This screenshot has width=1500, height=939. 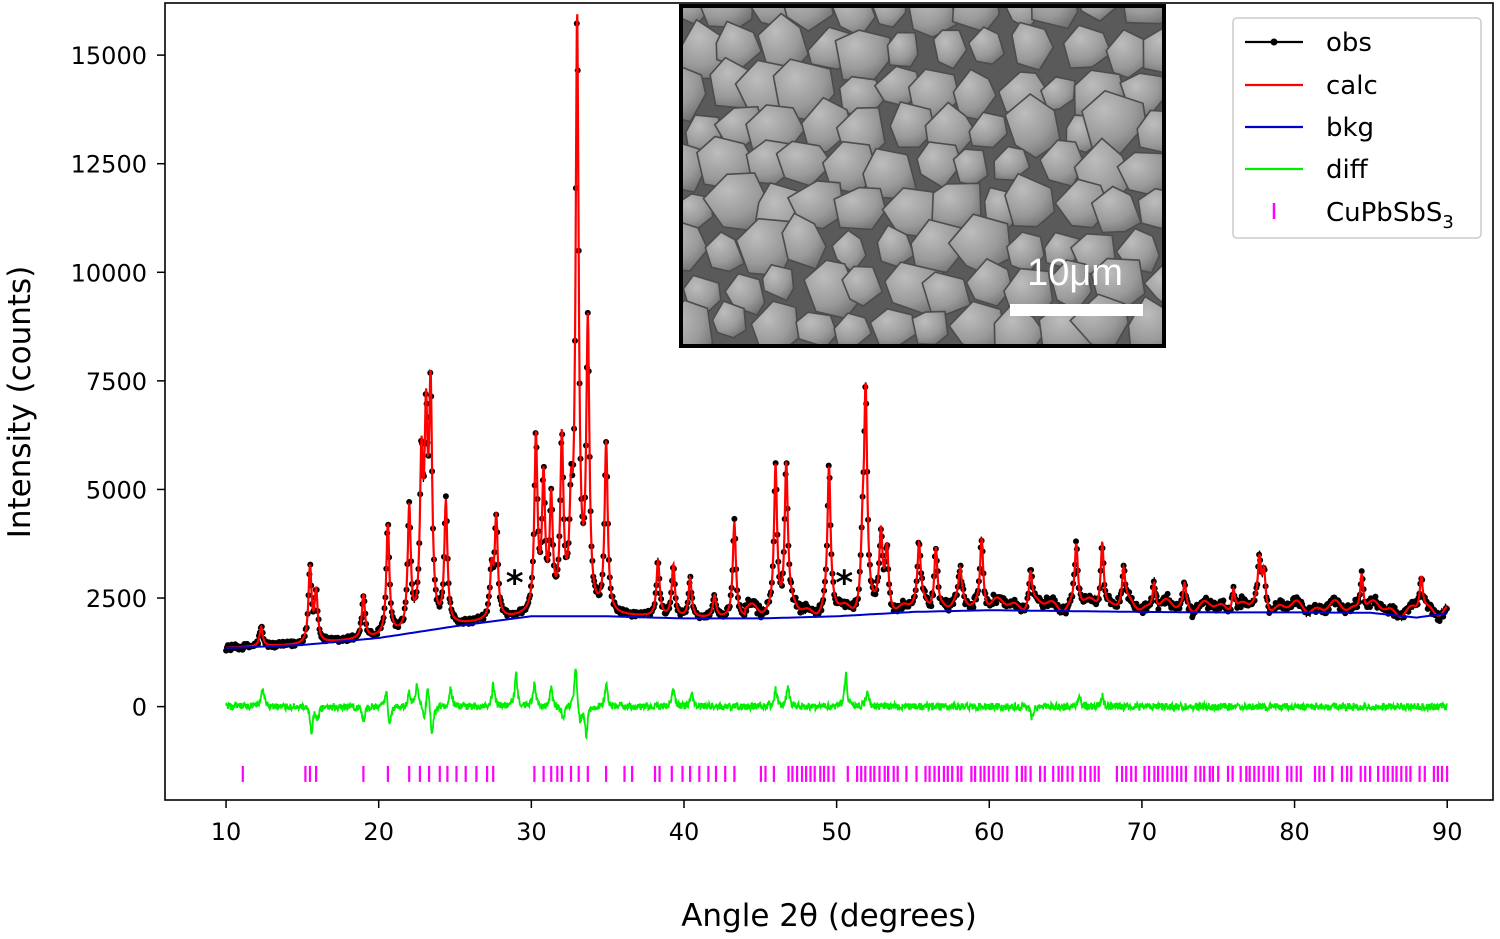 I want to click on x-tick-label: 80, so click(x=1294, y=832).